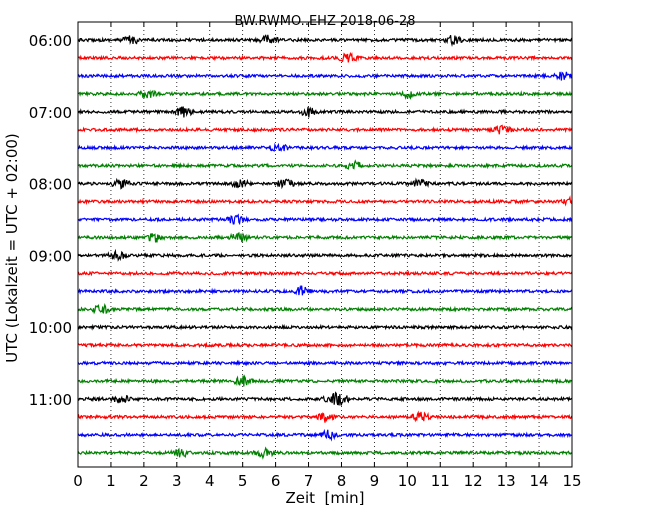 The image size is (650, 520). What do you see at coordinates (50, 113) in the screenshot?
I see `y-tick-label: 07:00` at bounding box center [50, 113].